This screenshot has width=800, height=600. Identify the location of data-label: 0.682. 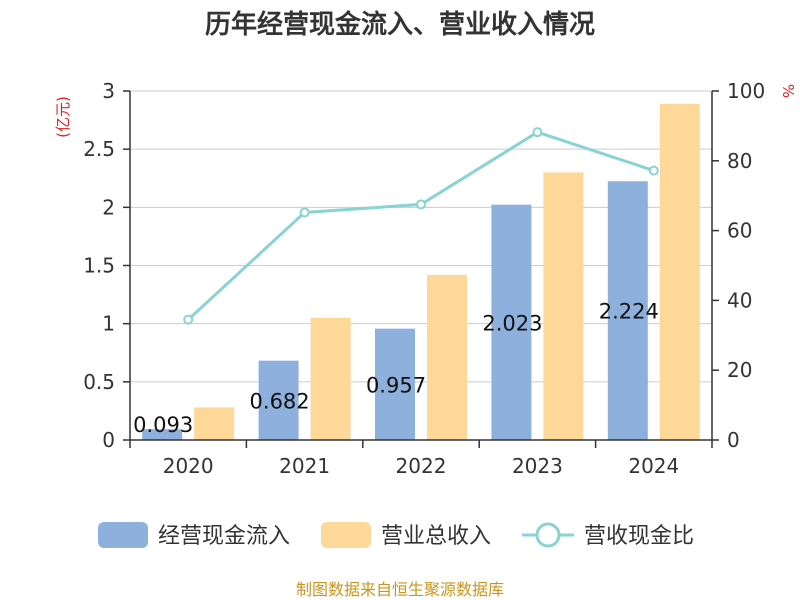
(280, 401).